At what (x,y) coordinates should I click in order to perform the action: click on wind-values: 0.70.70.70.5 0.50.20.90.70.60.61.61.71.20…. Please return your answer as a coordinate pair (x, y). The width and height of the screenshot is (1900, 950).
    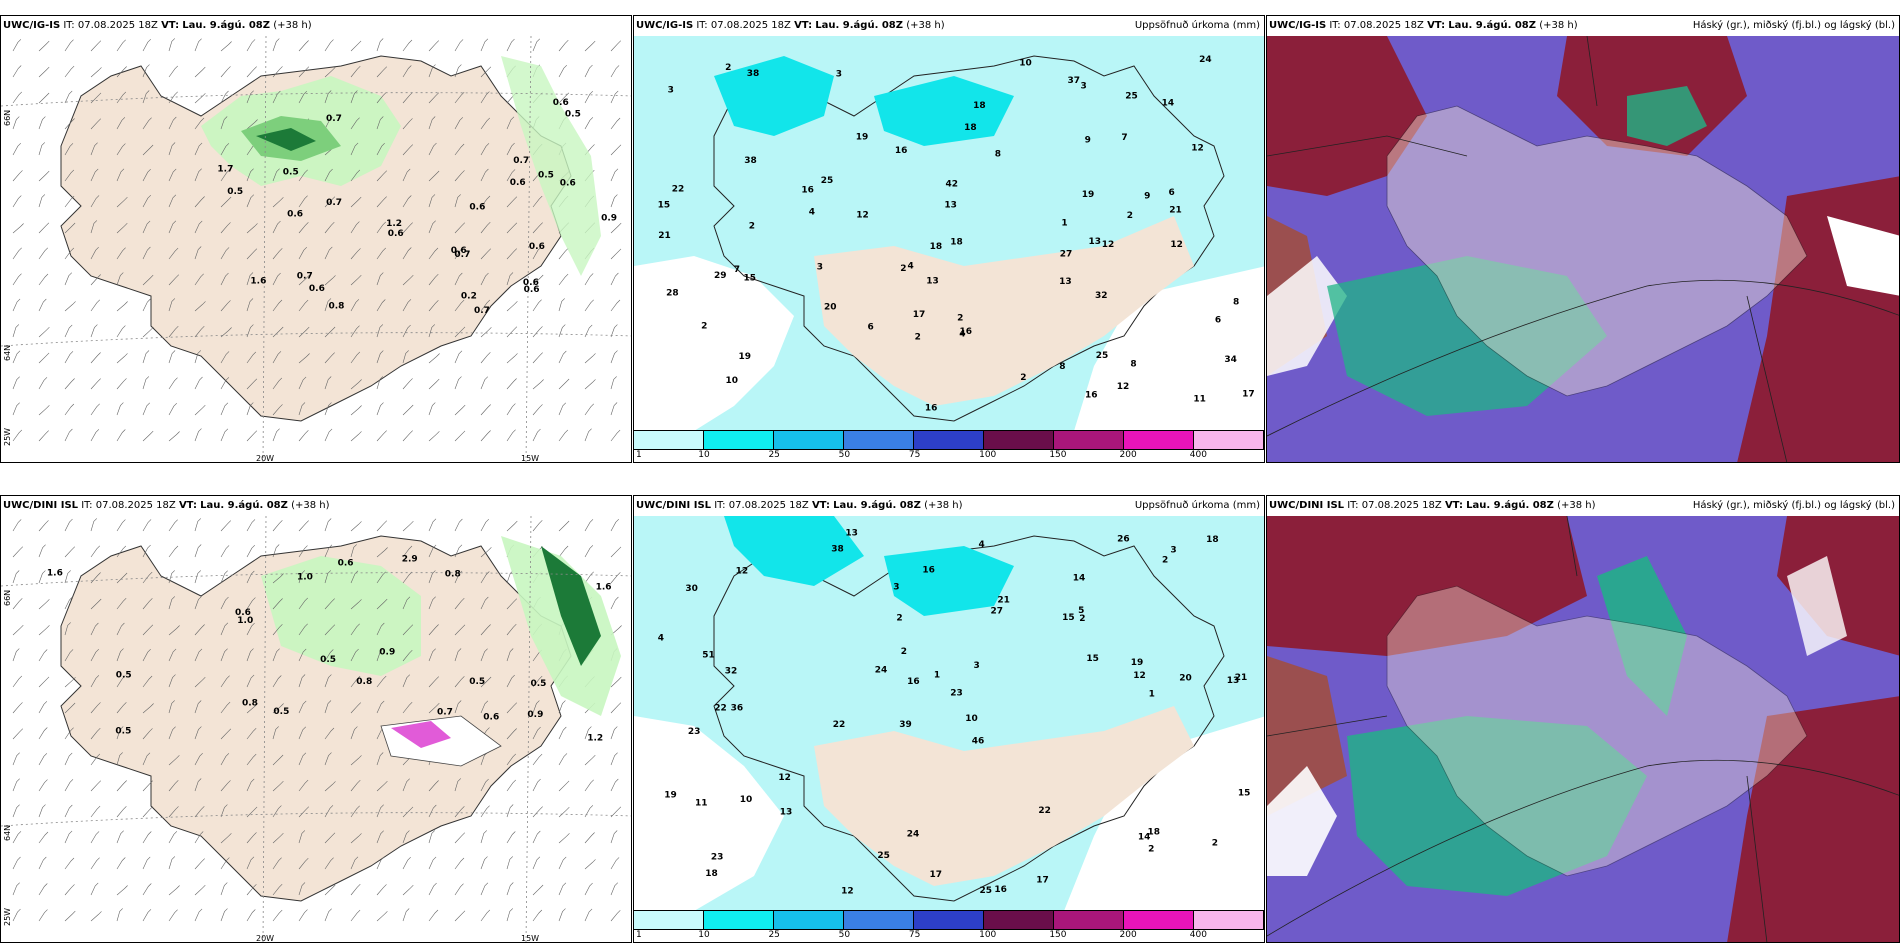
    Looking at the image, I should click on (417, 207).